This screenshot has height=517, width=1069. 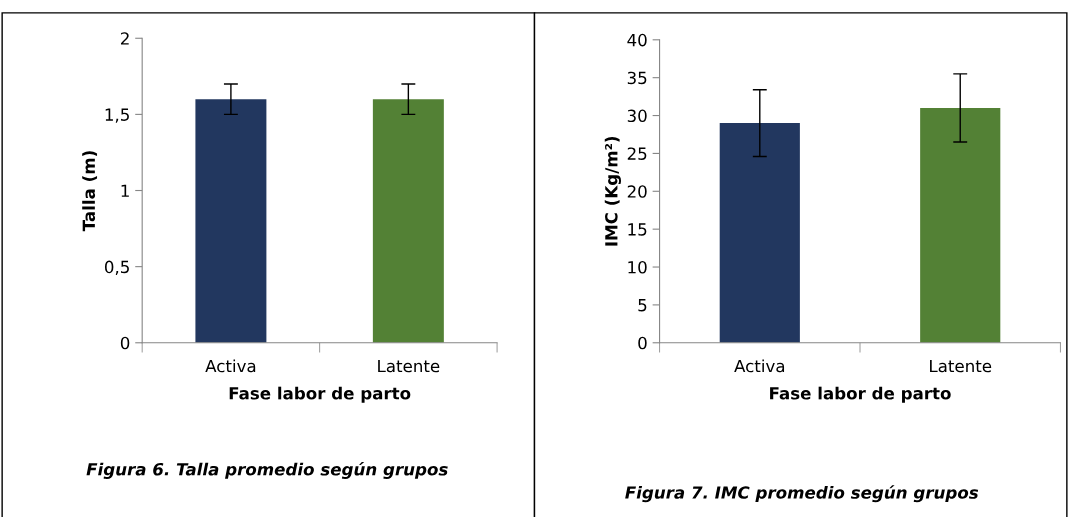 What do you see at coordinates (90, 191) in the screenshot?
I see `y-axis-title: Talla (m)` at bounding box center [90, 191].